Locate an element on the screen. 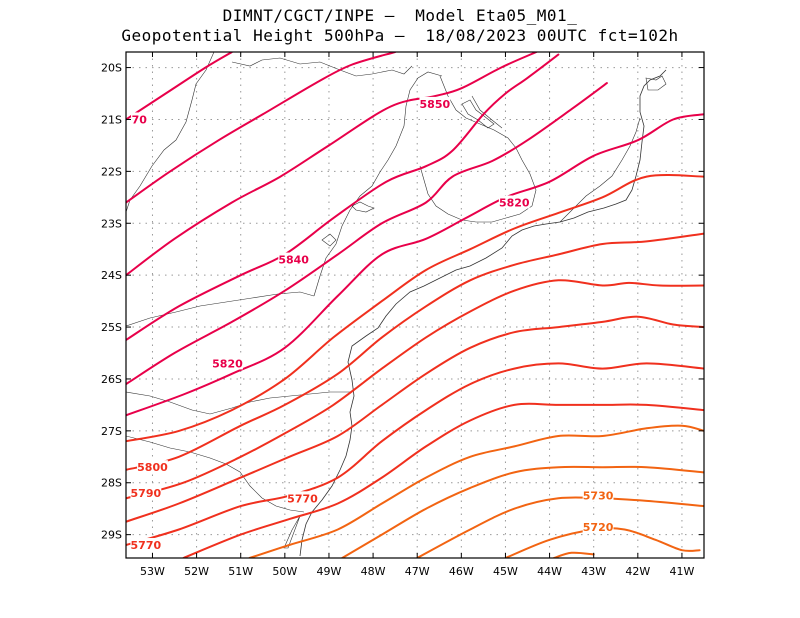  contour-label: 5800 is located at coordinates (152, 467).